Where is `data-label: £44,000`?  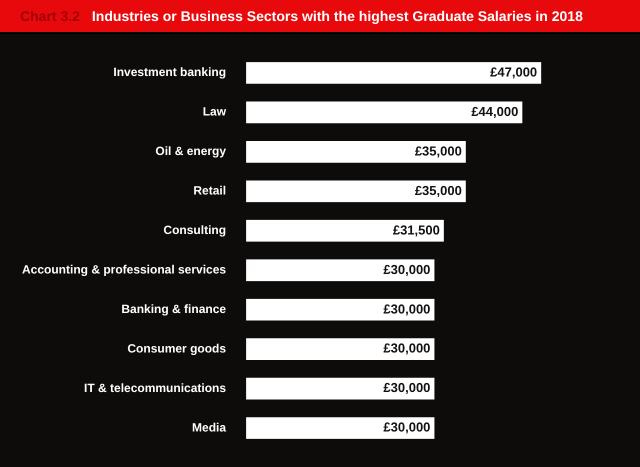 data-label: £44,000 is located at coordinates (494, 111).